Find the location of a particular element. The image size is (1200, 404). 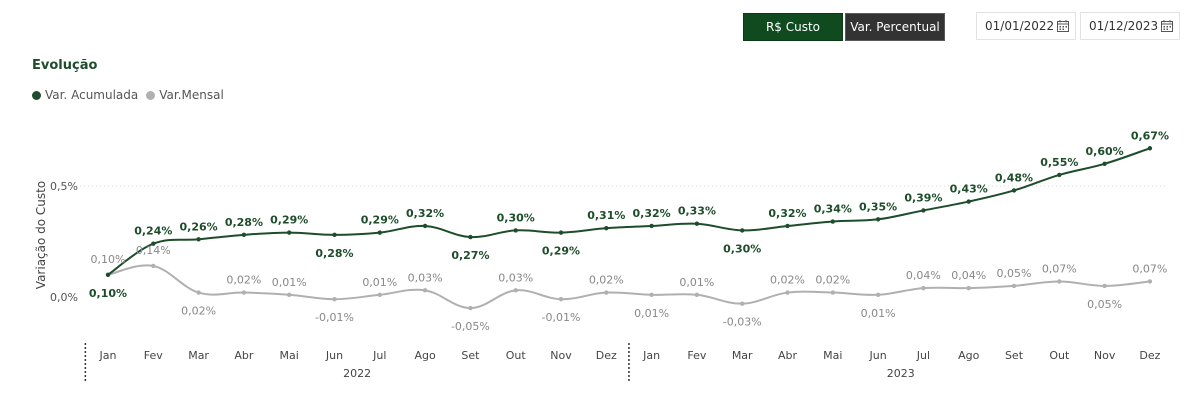

x-group-label: 2023 is located at coordinates (901, 373).